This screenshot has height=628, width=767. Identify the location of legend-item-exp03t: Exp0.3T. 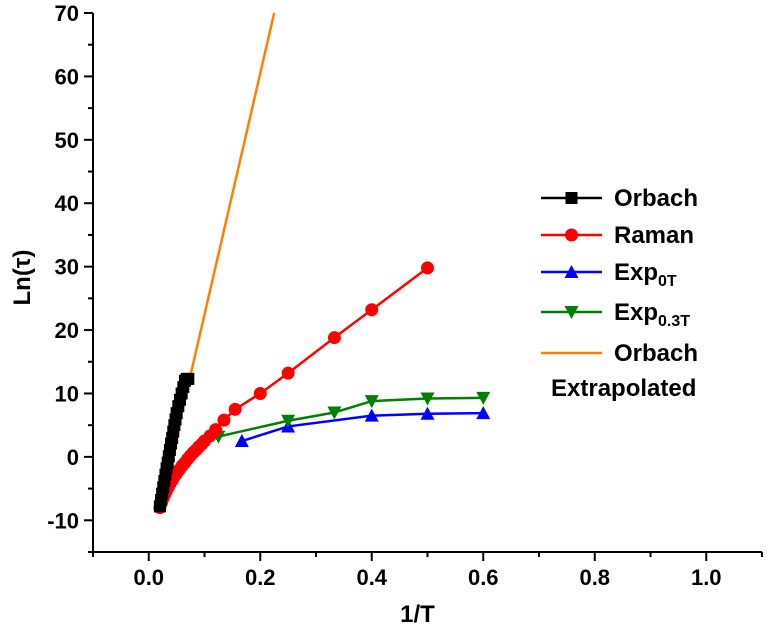
(615, 314).